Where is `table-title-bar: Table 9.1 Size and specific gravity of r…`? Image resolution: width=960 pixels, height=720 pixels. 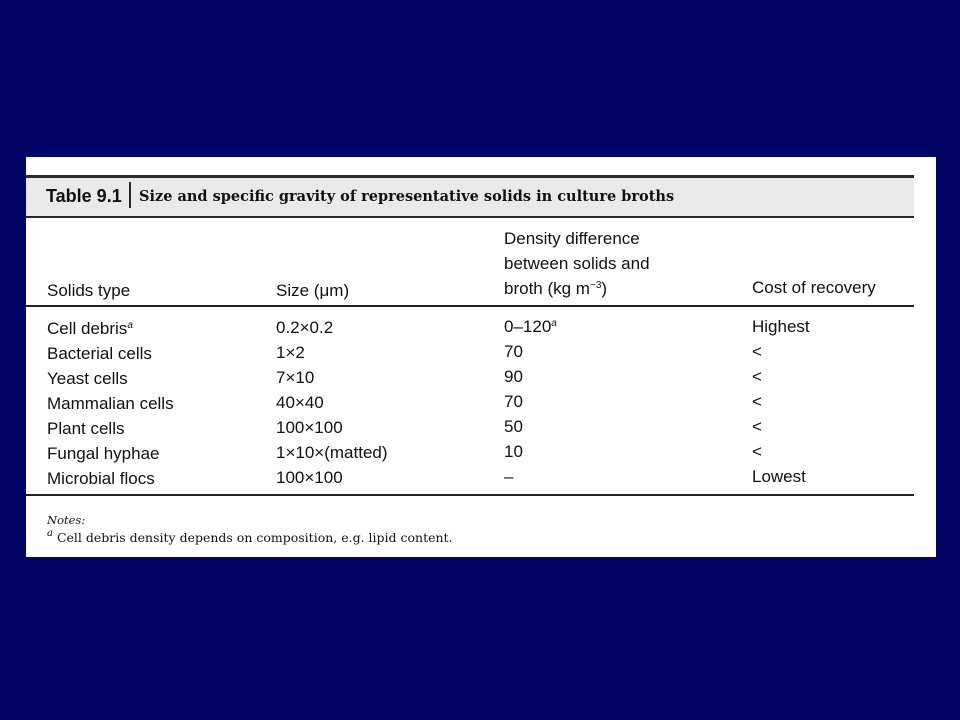
table-title-bar: Table 9.1 Size and specific gravity of r… is located at coordinates (470, 196).